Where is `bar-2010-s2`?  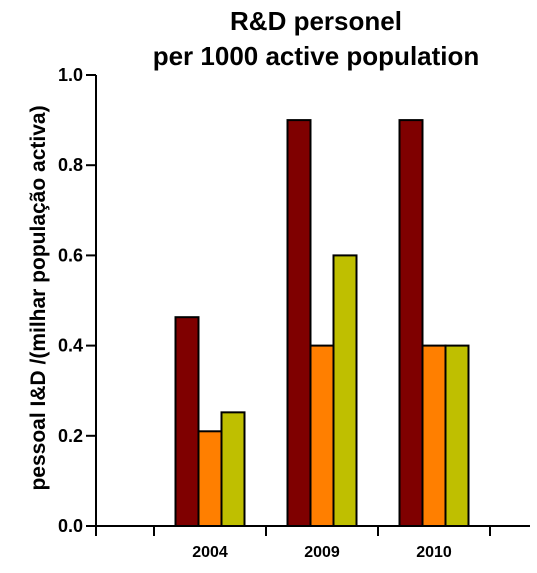
bar-2010-s2 is located at coordinates (434, 435).